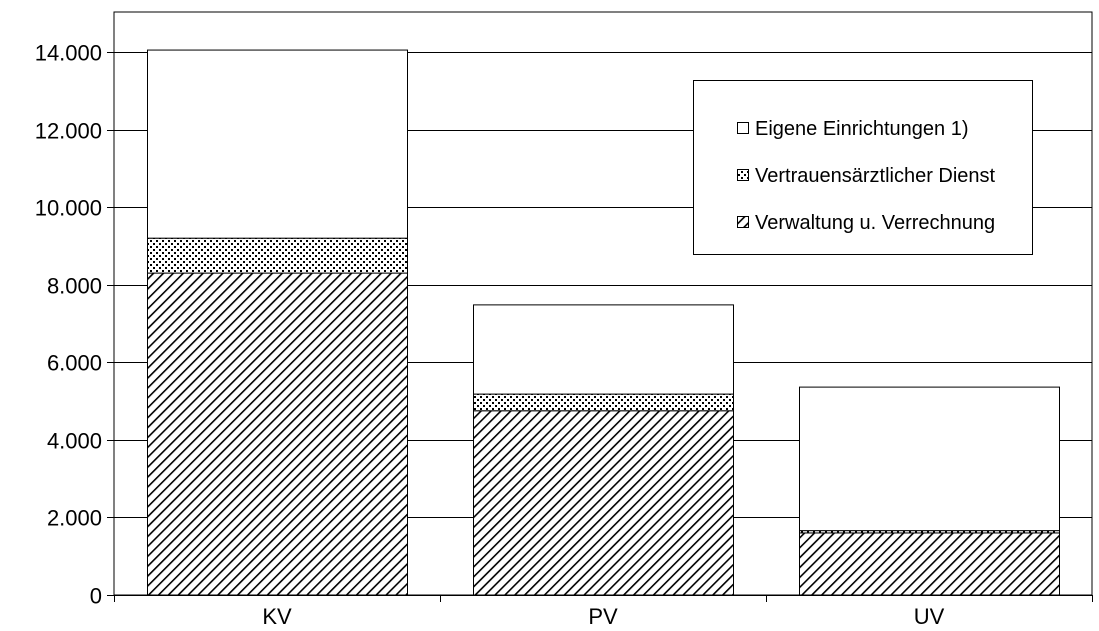 Image resolution: width=1099 pixels, height=631 pixels. I want to click on x-tick-label: PV, so click(603, 616).